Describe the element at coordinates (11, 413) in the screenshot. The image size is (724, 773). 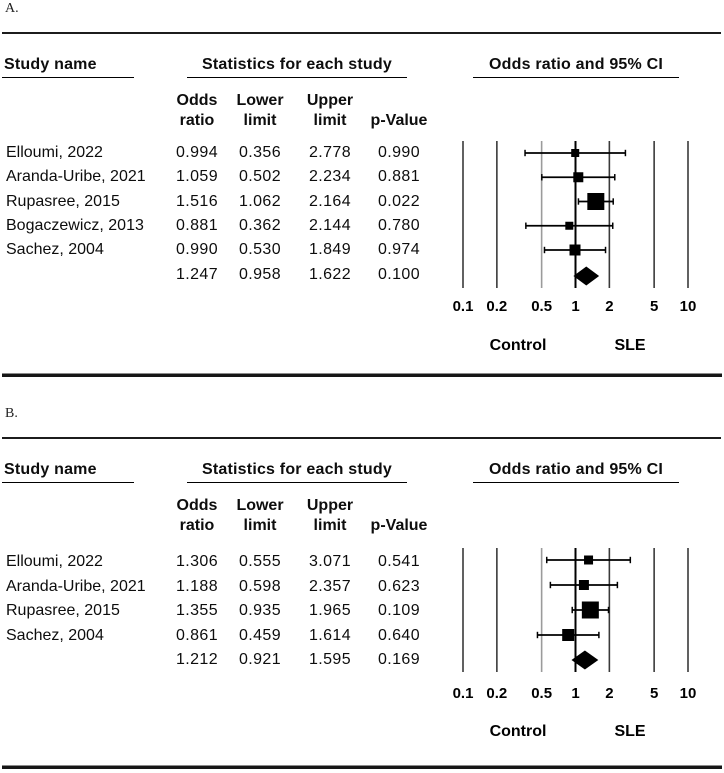
I see `panel-letter: B.` at that location.